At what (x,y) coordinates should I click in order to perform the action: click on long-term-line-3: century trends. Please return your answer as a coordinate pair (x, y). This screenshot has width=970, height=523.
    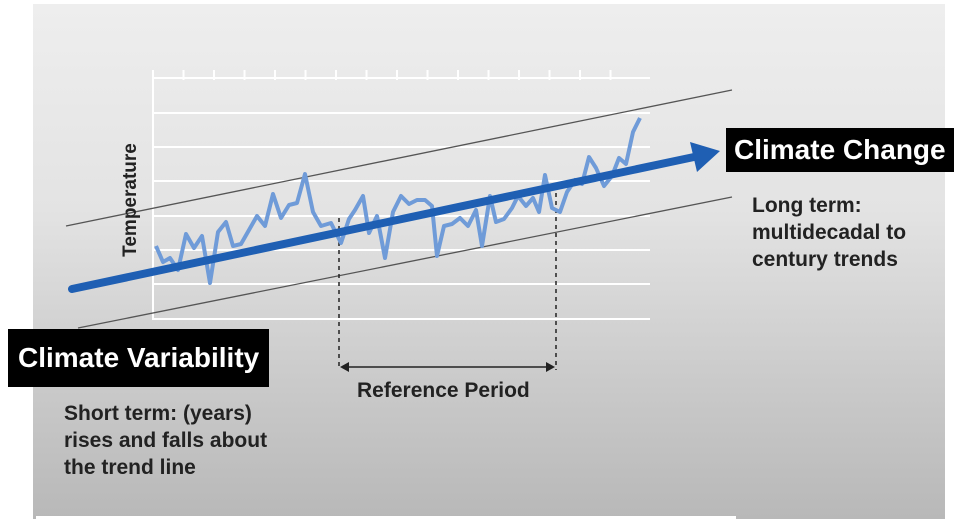
    Looking at the image, I should click on (825, 259).